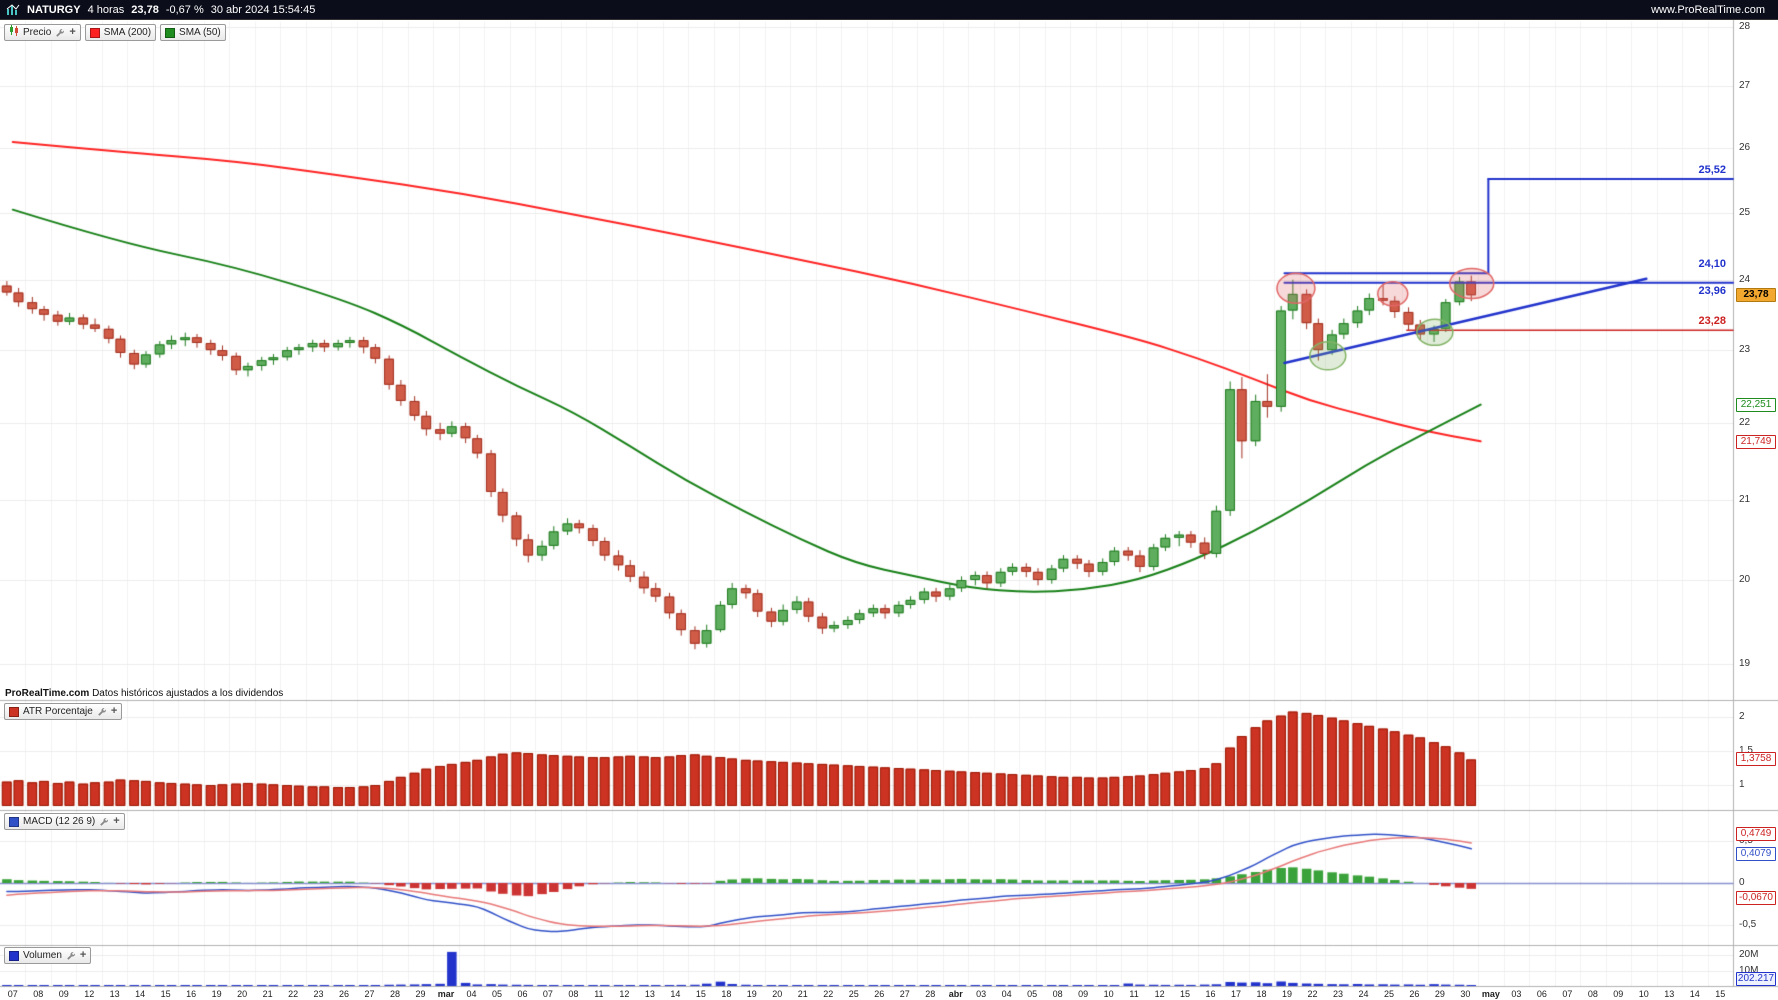 This screenshot has height=1000, width=1778. What do you see at coordinates (1746, 750) in the screenshot?
I see `atr-axis-tick: 1,5` at bounding box center [1746, 750].